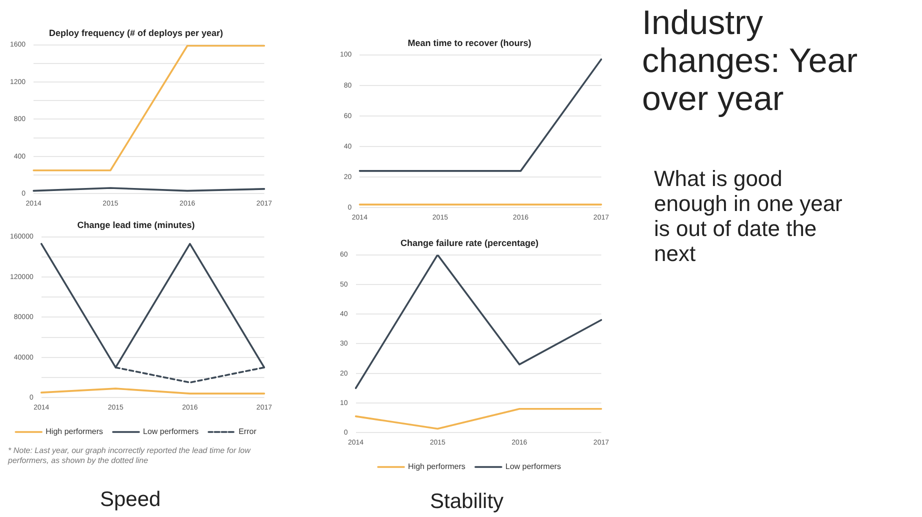  Describe the element at coordinates (467, 502) in the screenshot. I see `text: Stability` at that location.